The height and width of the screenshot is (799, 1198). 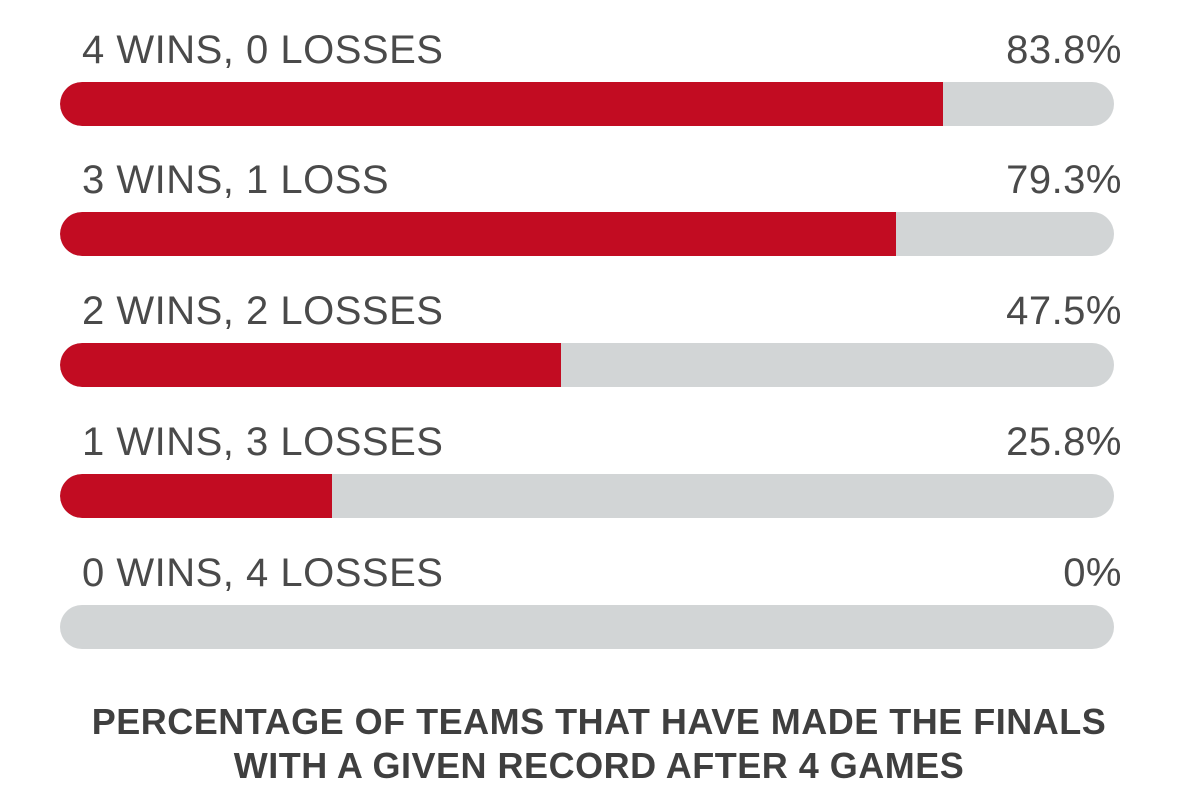 What do you see at coordinates (599, 765) in the screenshot?
I see `chart-title-line-2: WITH A GIVEN RECORD AFTER 4 GAMES` at bounding box center [599, 765].